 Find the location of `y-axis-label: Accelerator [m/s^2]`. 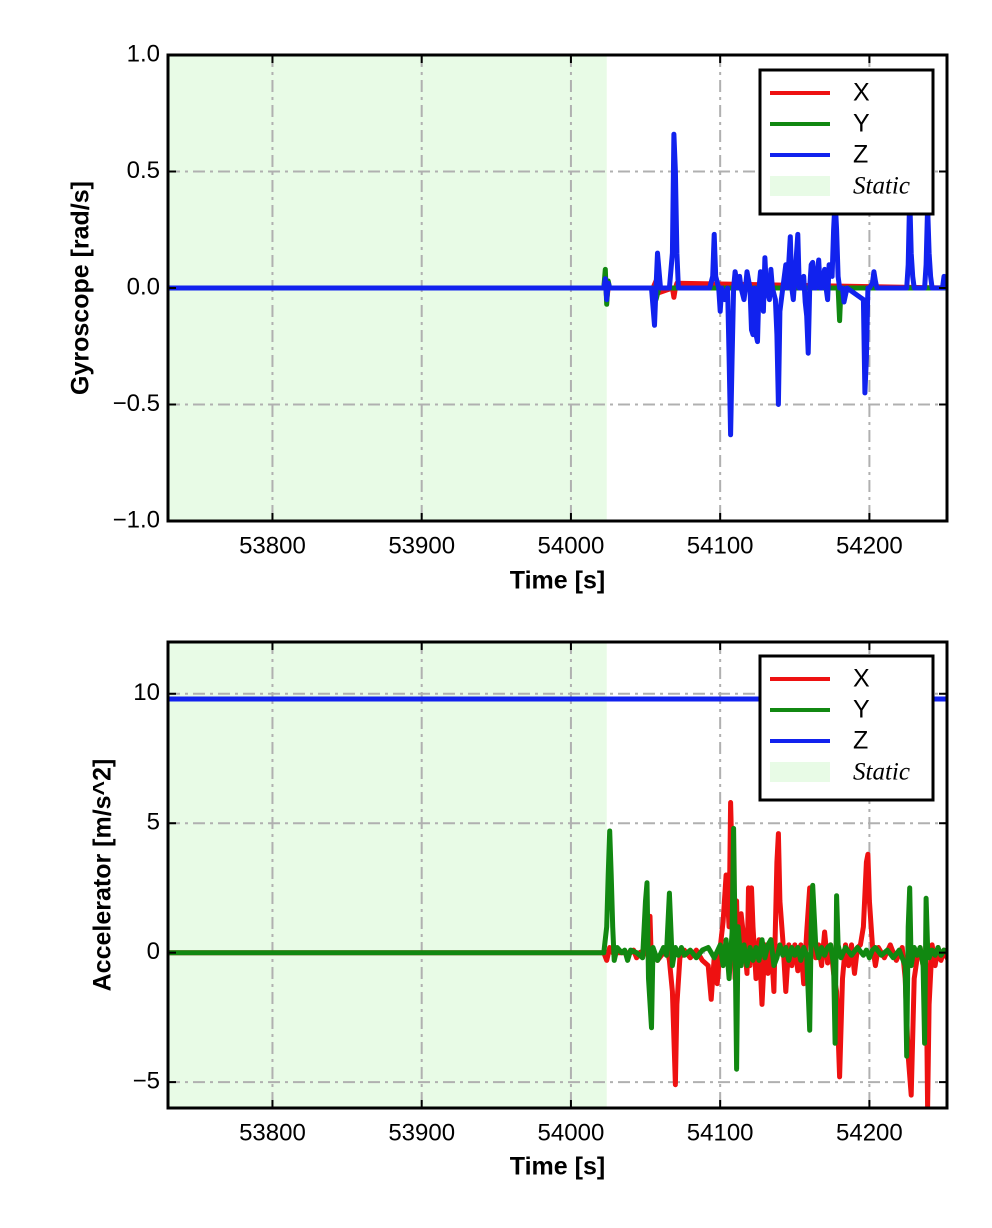

y-axis-label: Accelerator [m/s^2] is located at coordinates (103, 875).